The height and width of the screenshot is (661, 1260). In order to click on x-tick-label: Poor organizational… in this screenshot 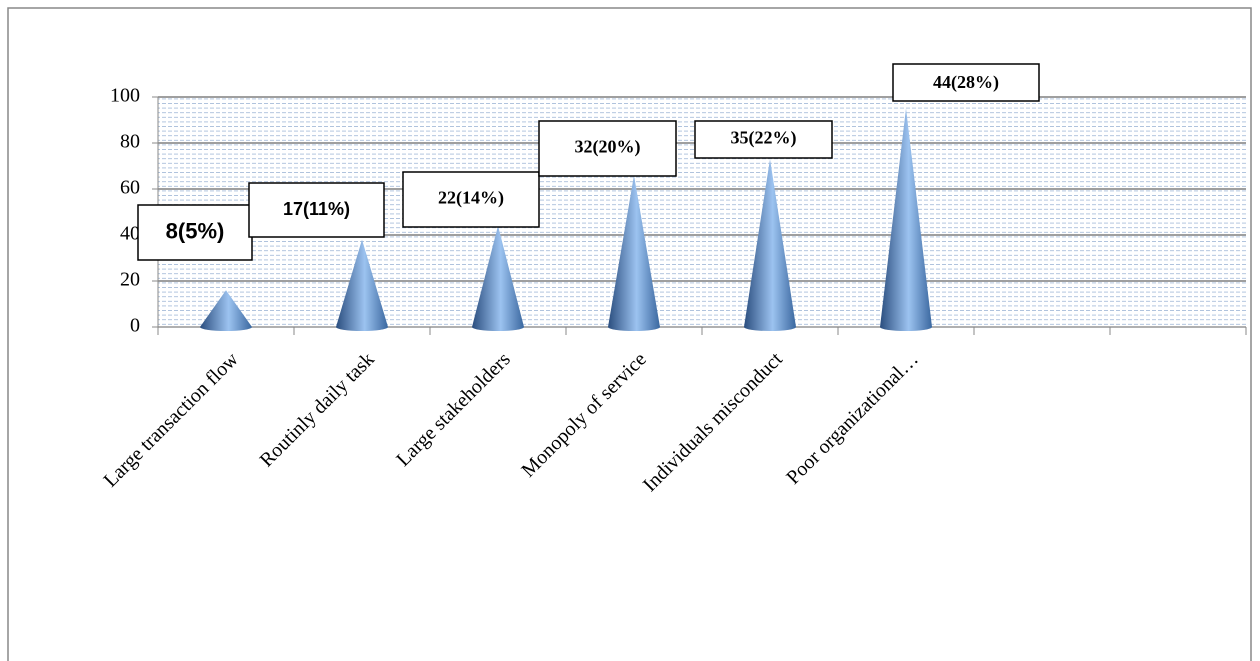, I will do `click(852, 418)`.